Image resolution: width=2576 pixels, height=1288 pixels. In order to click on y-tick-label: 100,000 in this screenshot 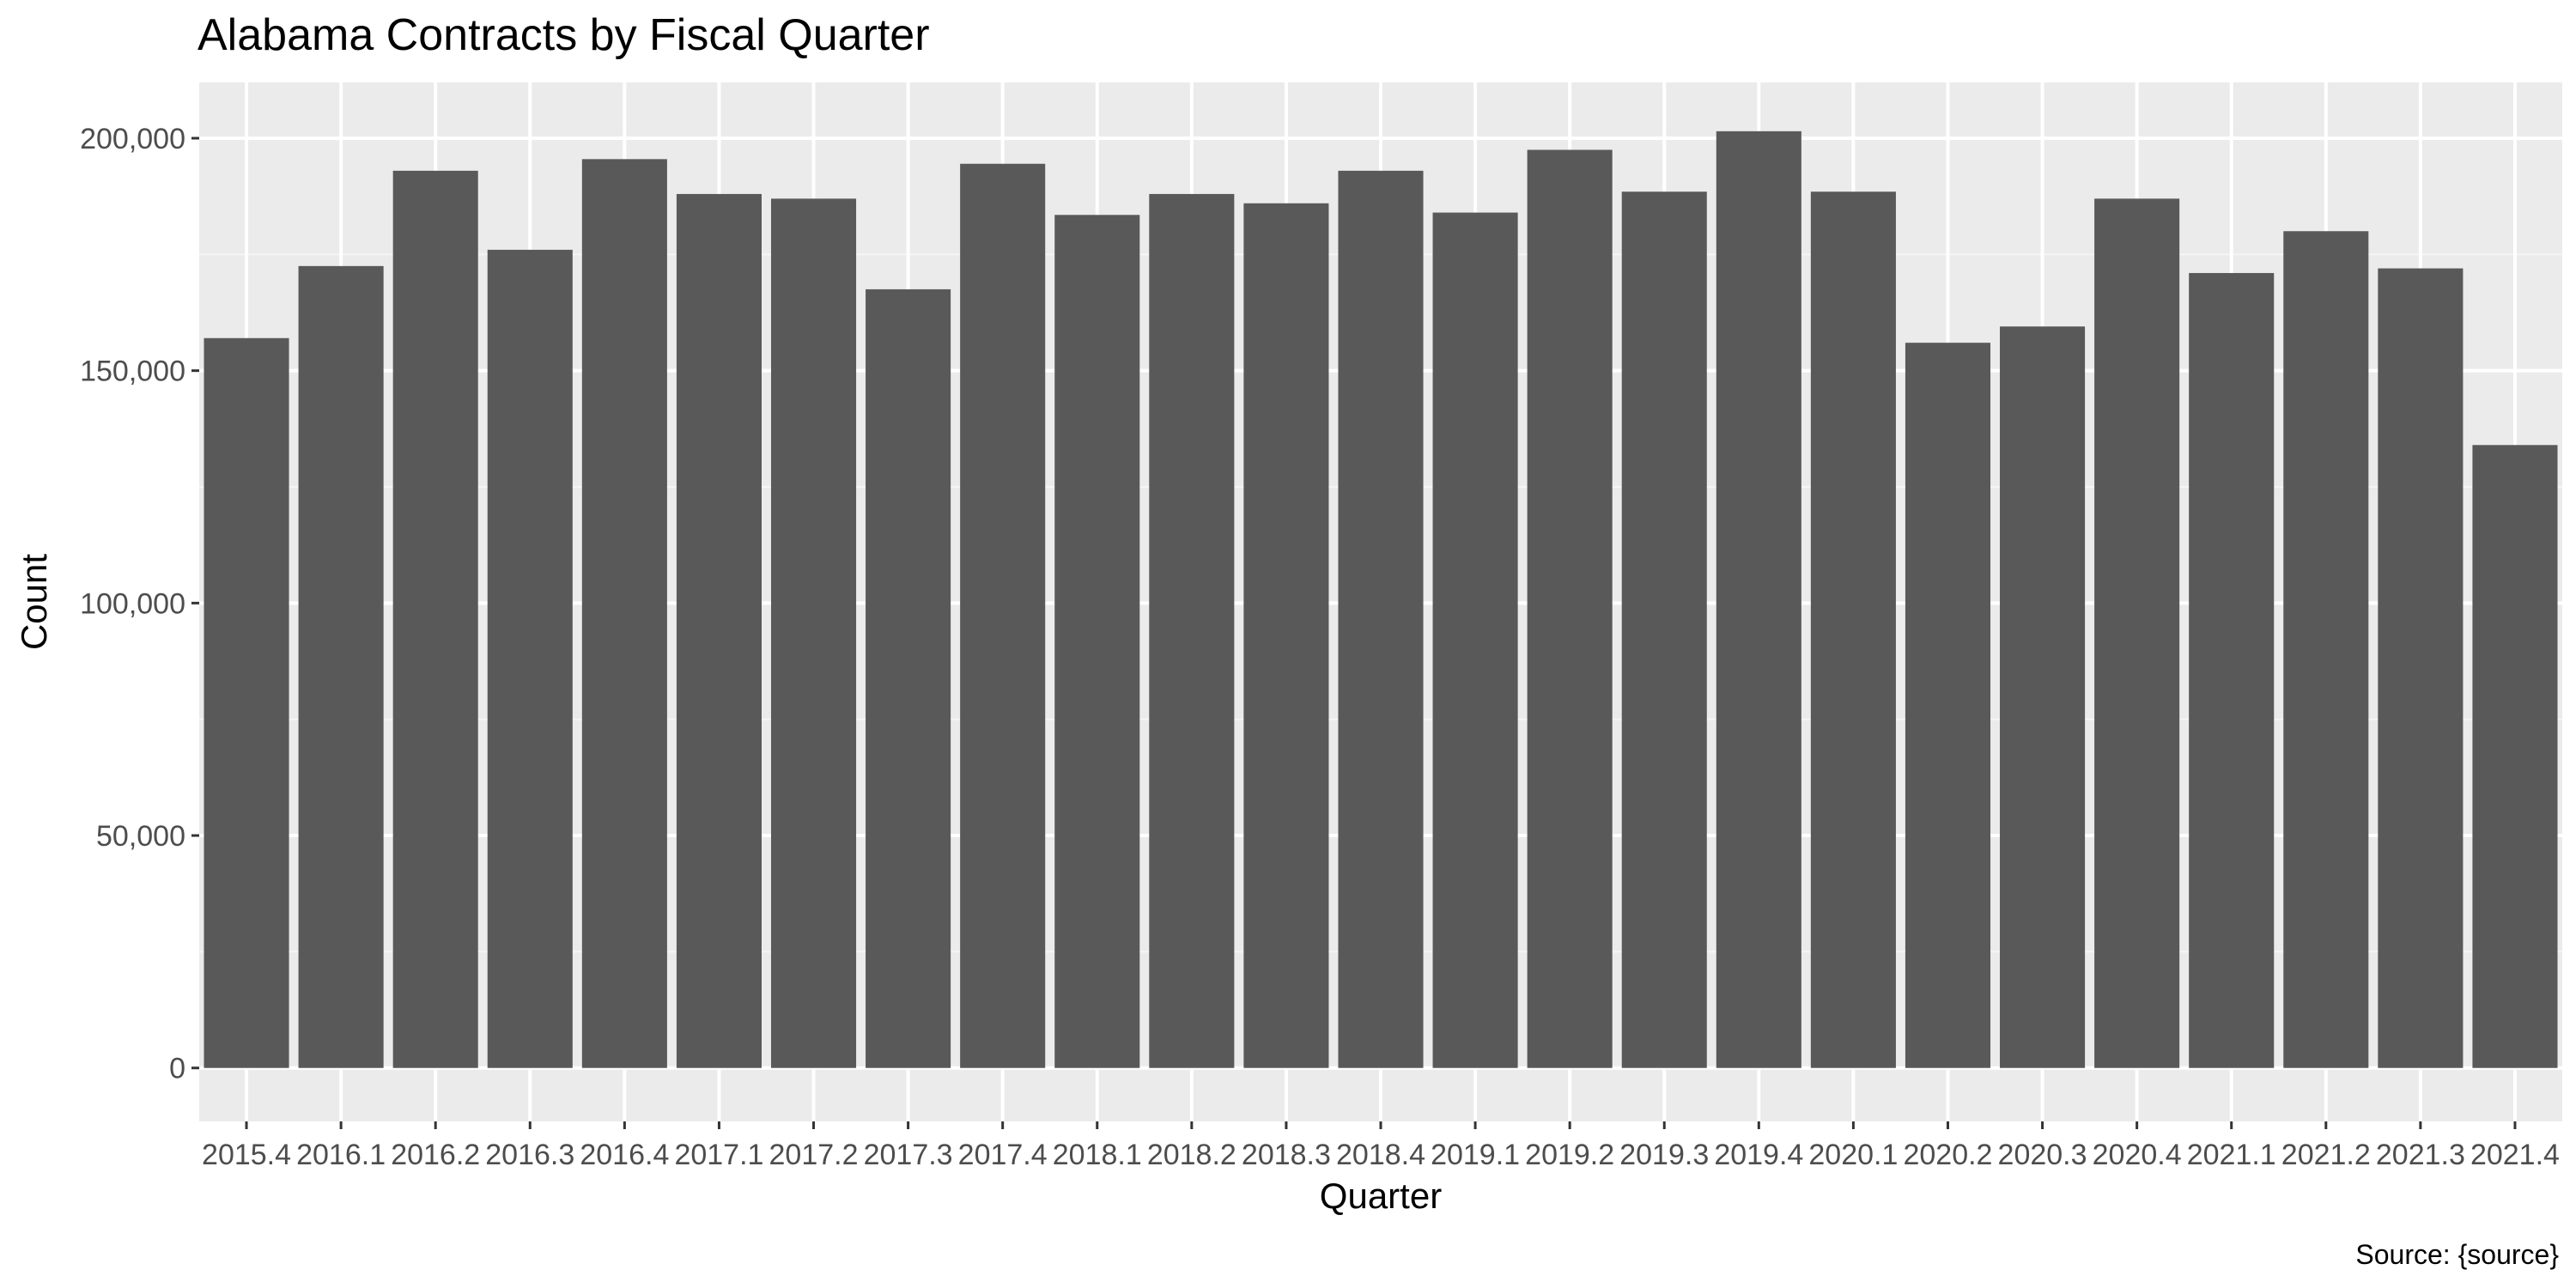, I will do `click(132, 603)`.